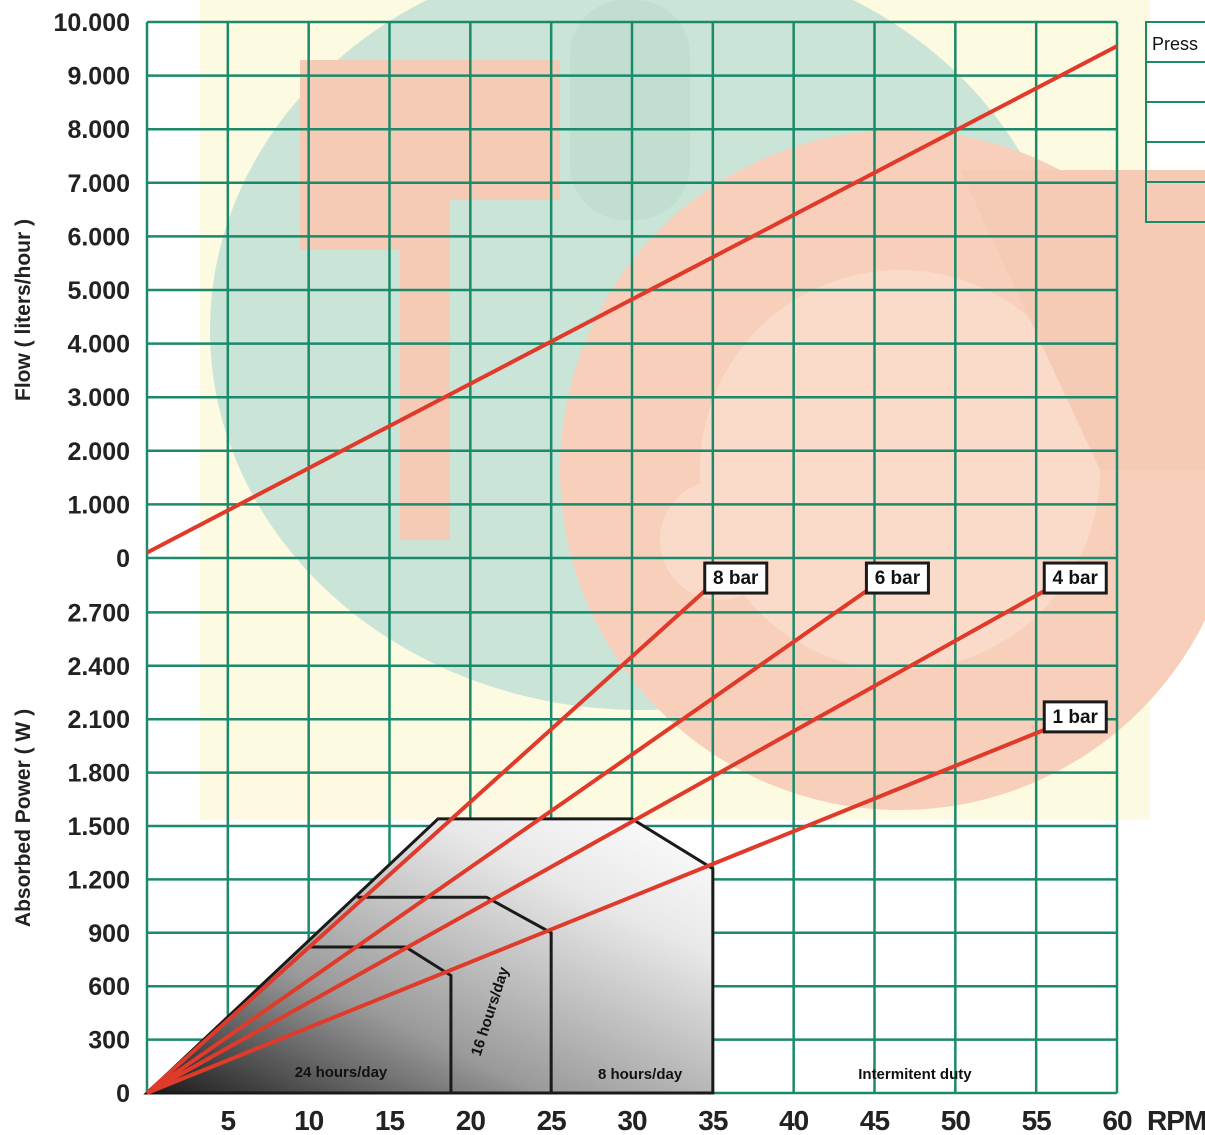 The width and height of the screenshot is (1205, 1135). I want to click on series-label: 4 bar, so click(1076, 578).